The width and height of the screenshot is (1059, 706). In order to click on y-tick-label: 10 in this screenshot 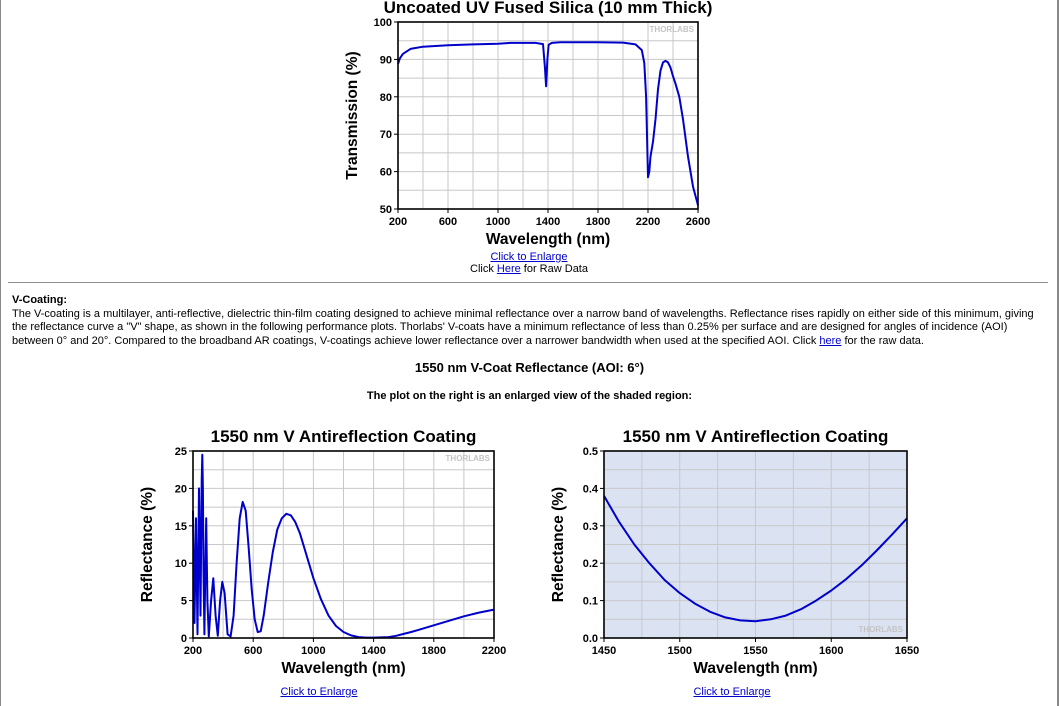, I will do `click(181, 564)`.